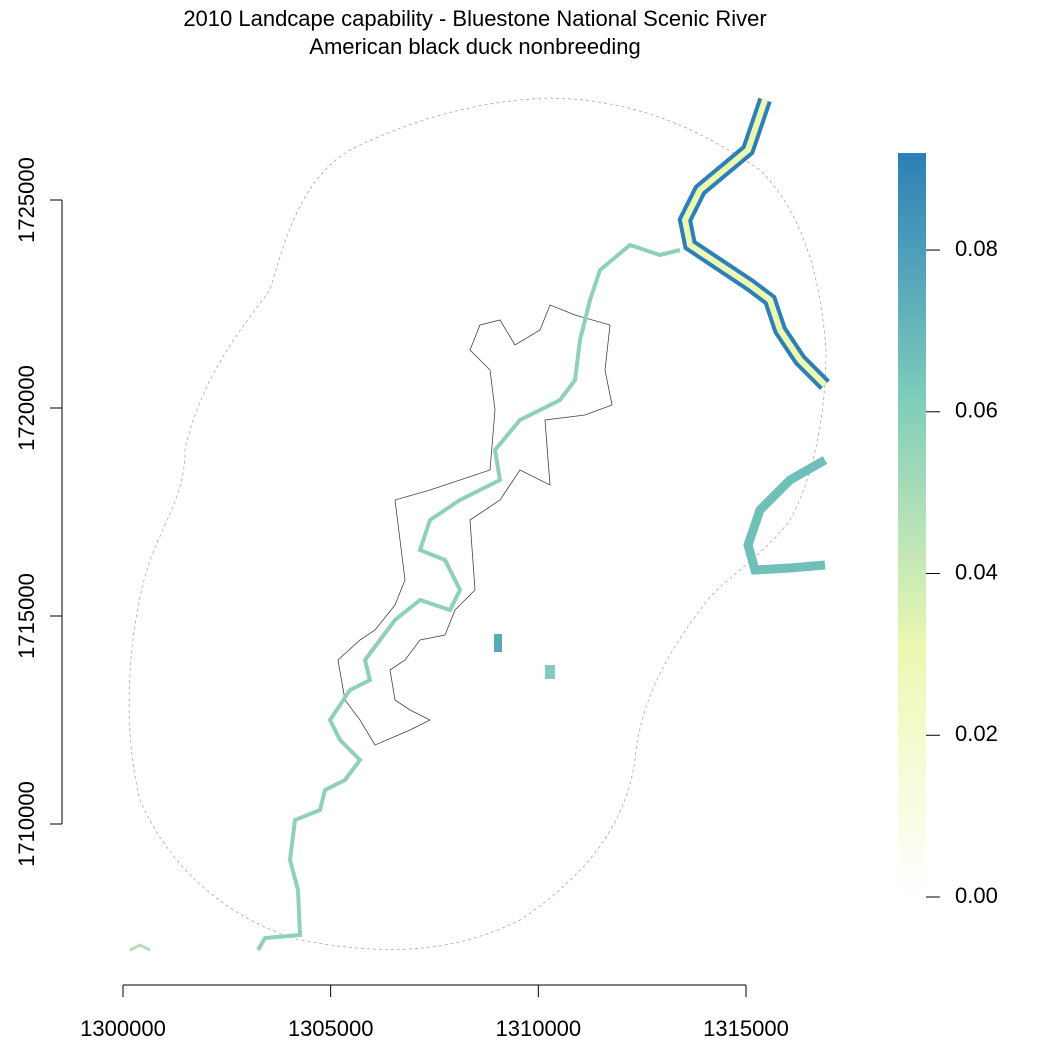 This screenshot has height=1050, width=1050. I want to click on x-tick-label: 1305000, so click(331, 1028).